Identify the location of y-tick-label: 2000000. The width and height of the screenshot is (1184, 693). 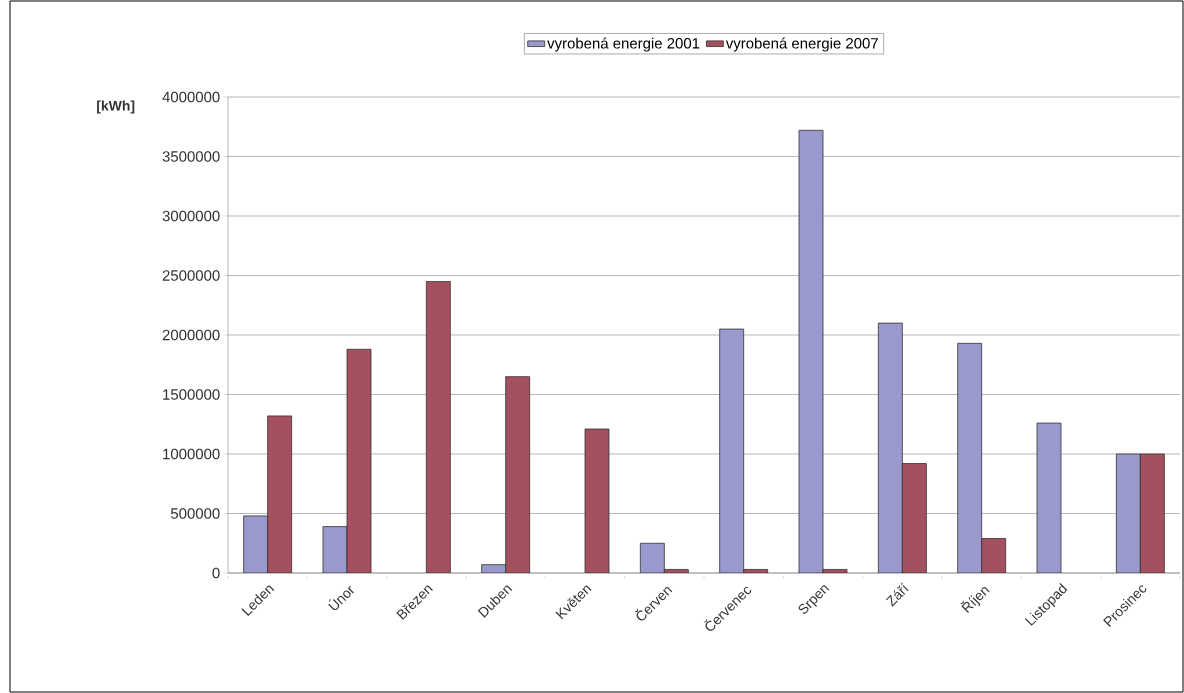
(191, 335).